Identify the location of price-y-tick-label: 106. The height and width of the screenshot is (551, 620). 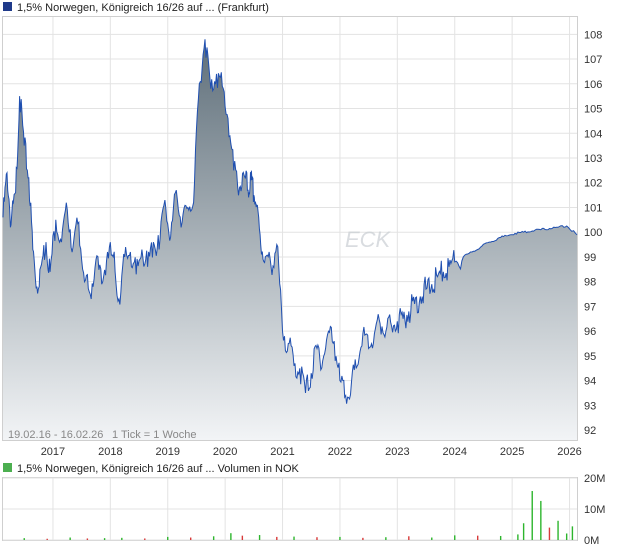
(593, 85).